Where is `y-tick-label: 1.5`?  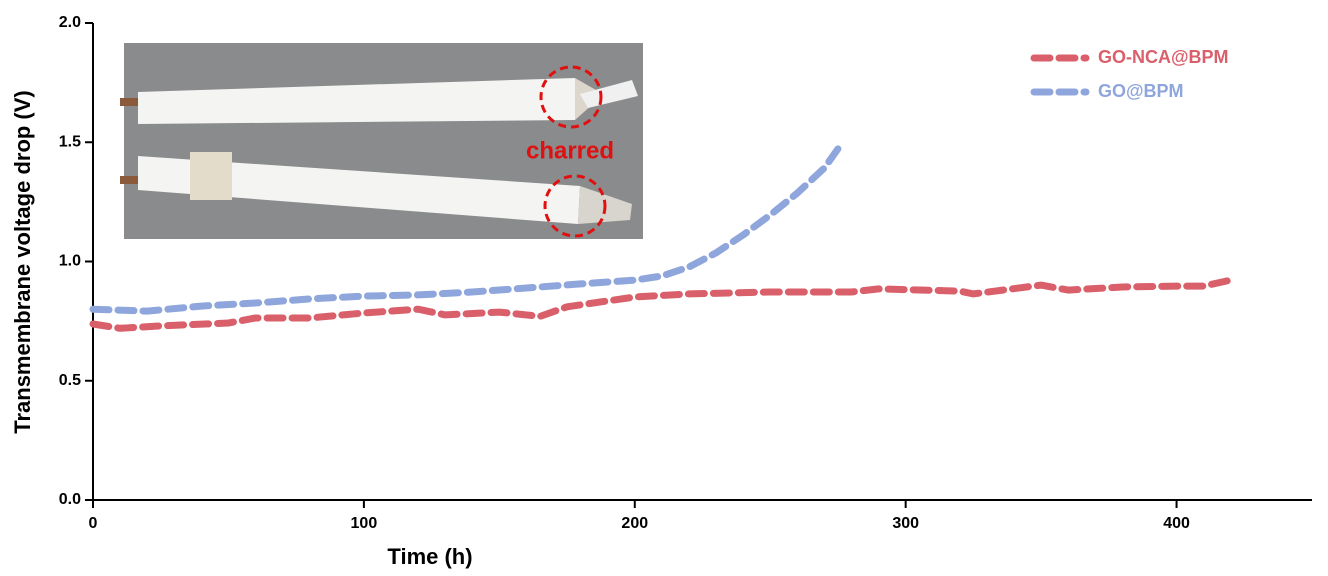 y-tick-label: 1.5 is located at coordinates (70, 141).